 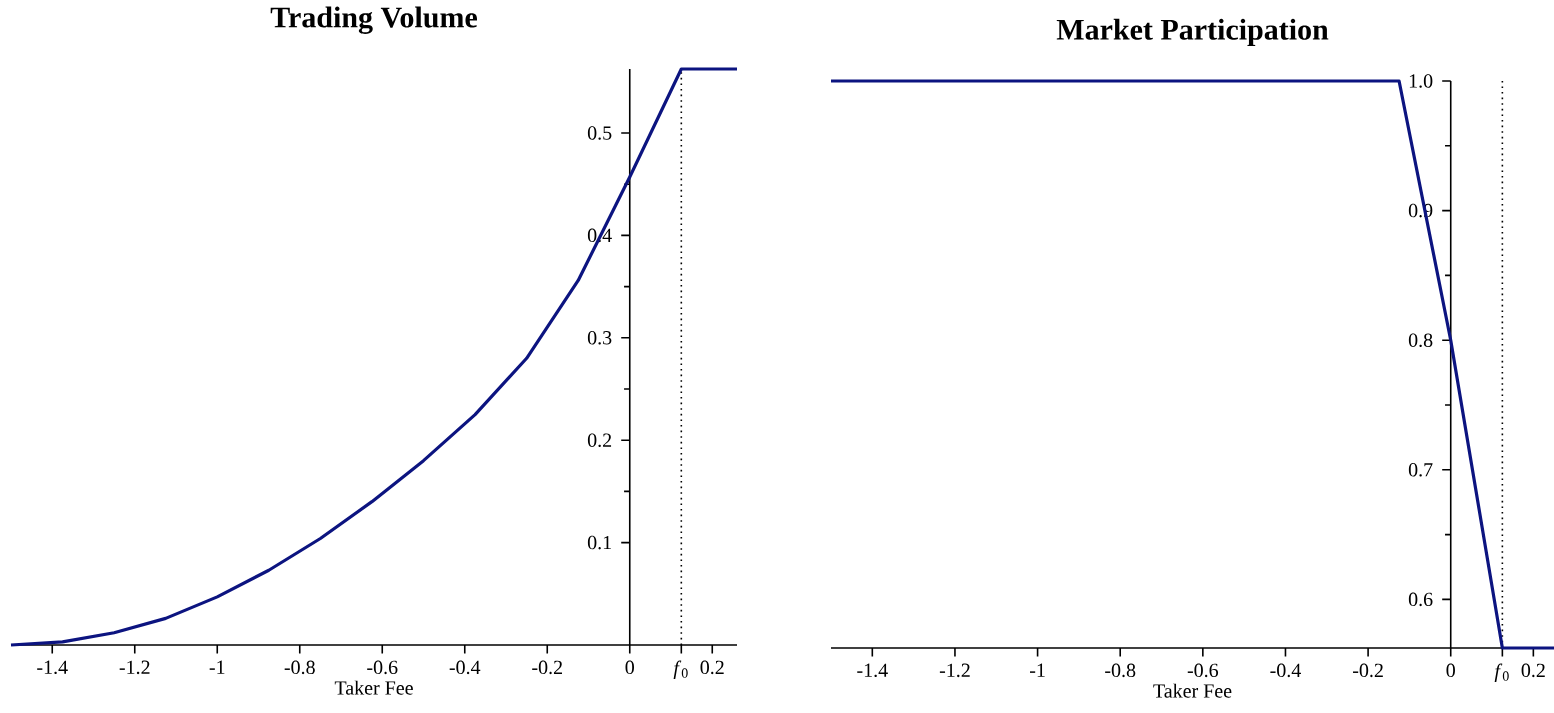 What do you see at coordinates (1420, 599) in the screenshot?
I see `y-tick-label: 0.6` at bounding box center [1420, 599].